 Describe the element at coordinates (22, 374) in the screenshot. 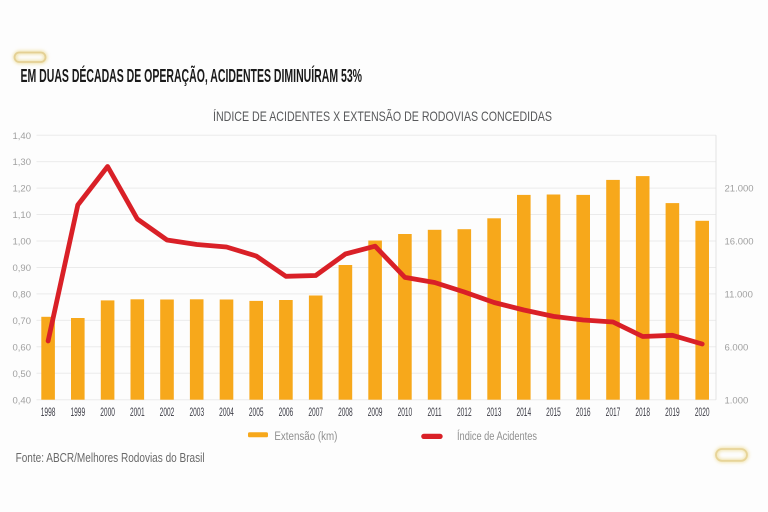

I see `svg-text: 0,50` at that location.